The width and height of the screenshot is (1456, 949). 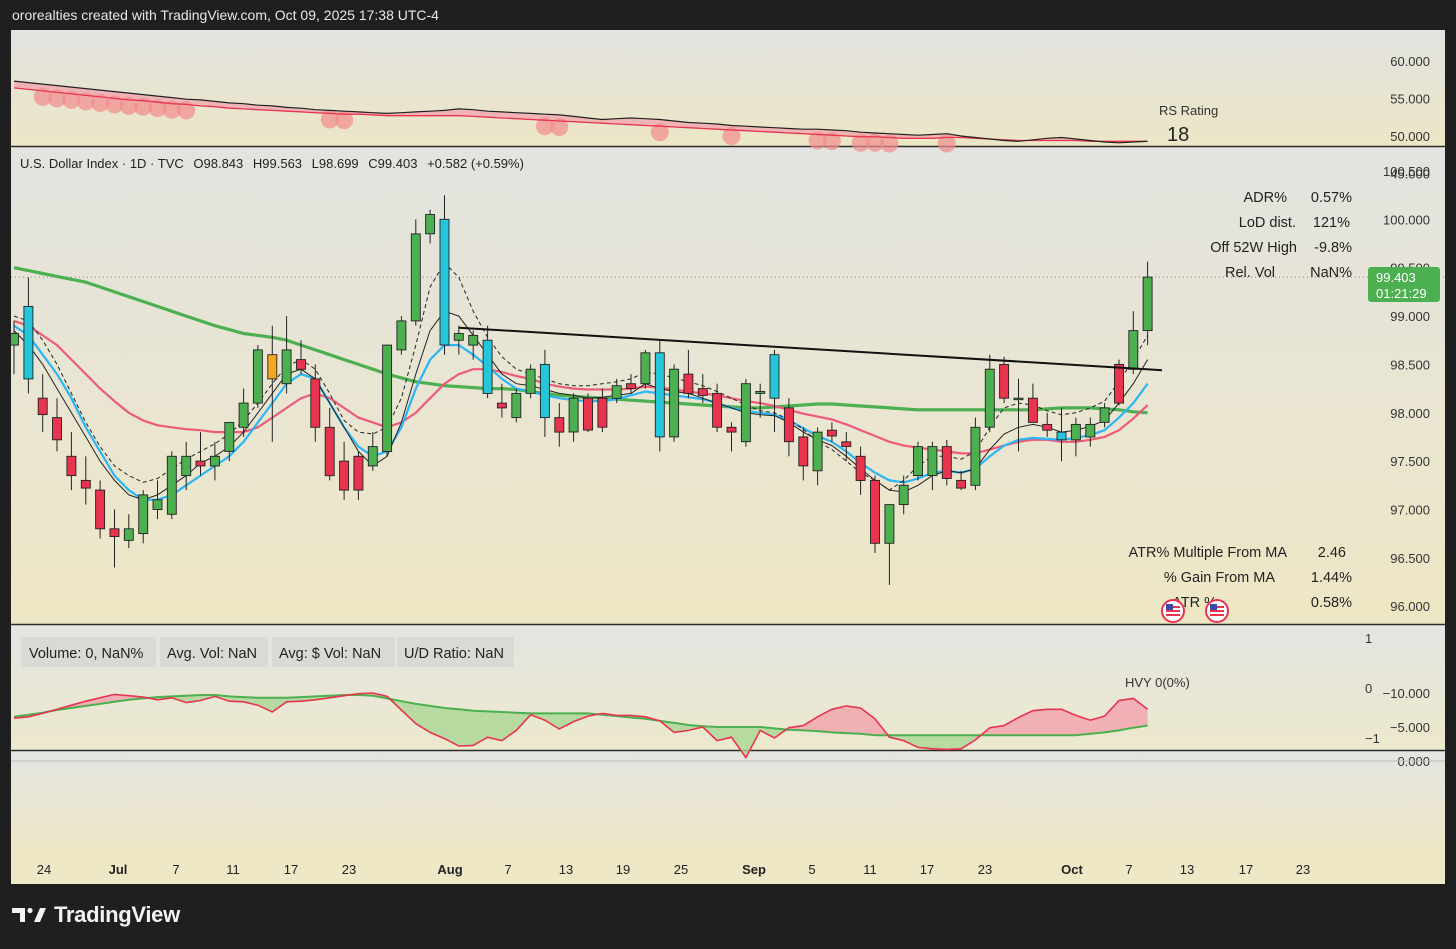 I want to click on price-ytick: 97.500, so click(x=1410, y=461).